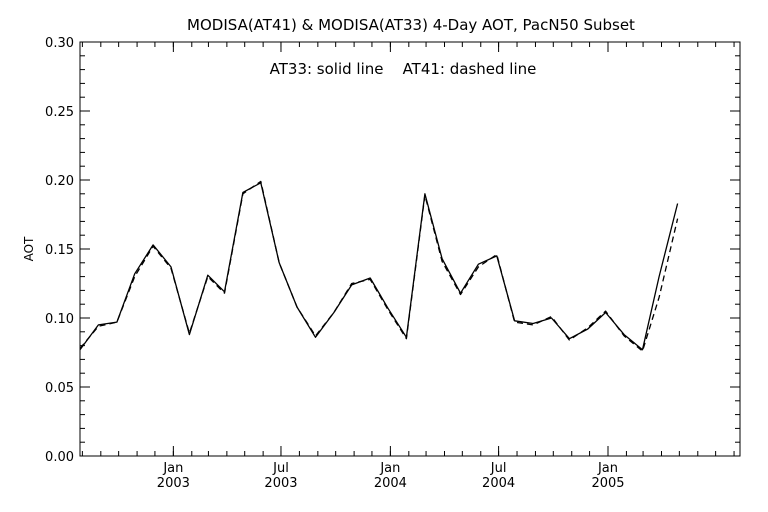 This screenshot has width=768, height=512. What do you see at coordinates (59, 112) in the screenshot?
I see `y-tick-label: 0.25` at bounding box center [59, 112].